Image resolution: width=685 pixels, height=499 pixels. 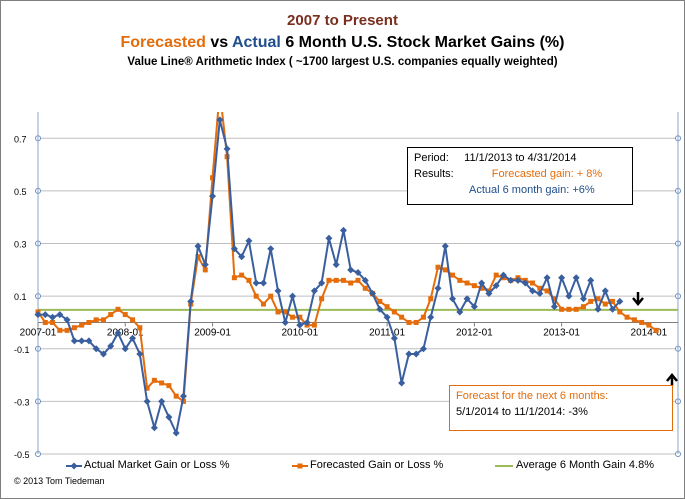 I want to click on legend-forecast-label: Forecasted Gain or Loss %, so click(x=377, y=465).